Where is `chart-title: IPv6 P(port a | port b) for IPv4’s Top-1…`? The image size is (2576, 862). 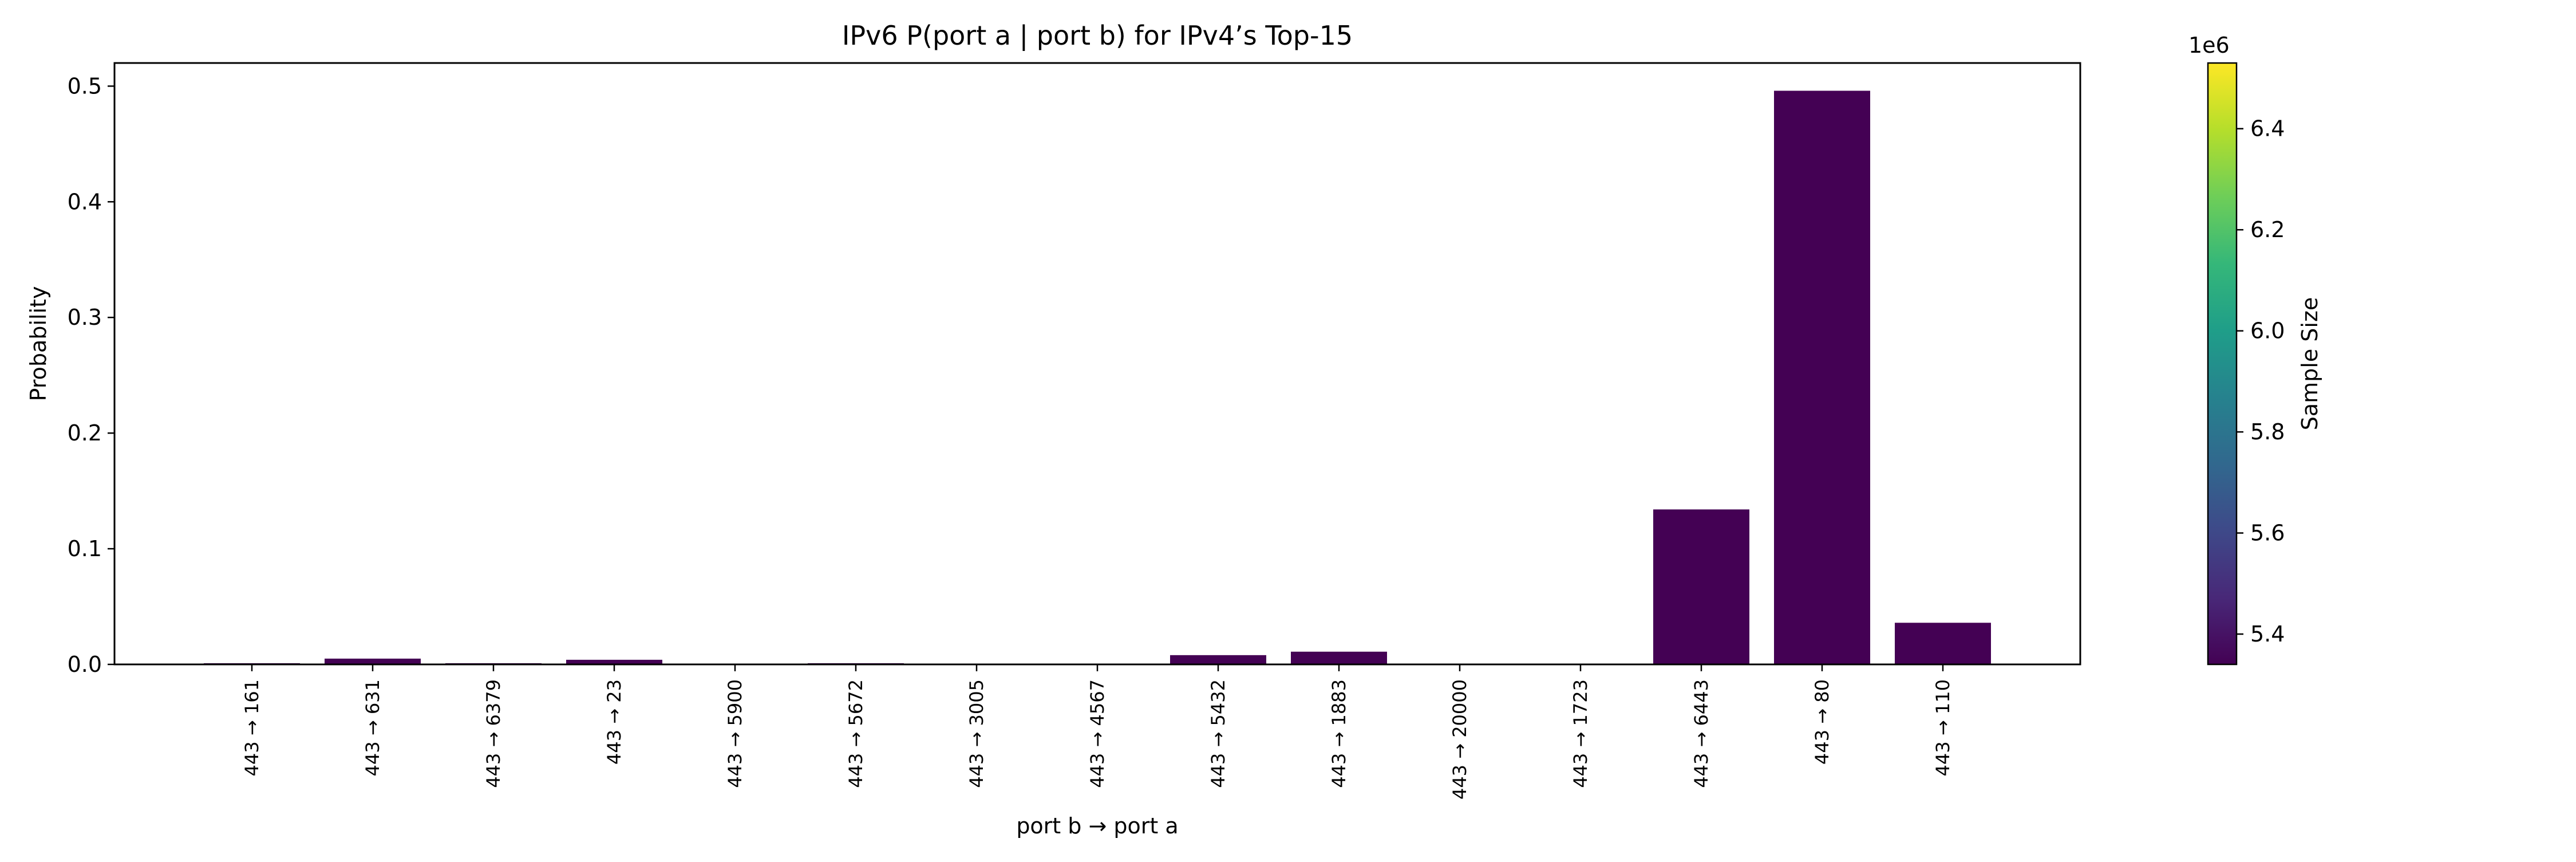 chart-title: IPv6 P(port a | port b) for IPv4’s Top-1… is located at coordinates (1097, 36).